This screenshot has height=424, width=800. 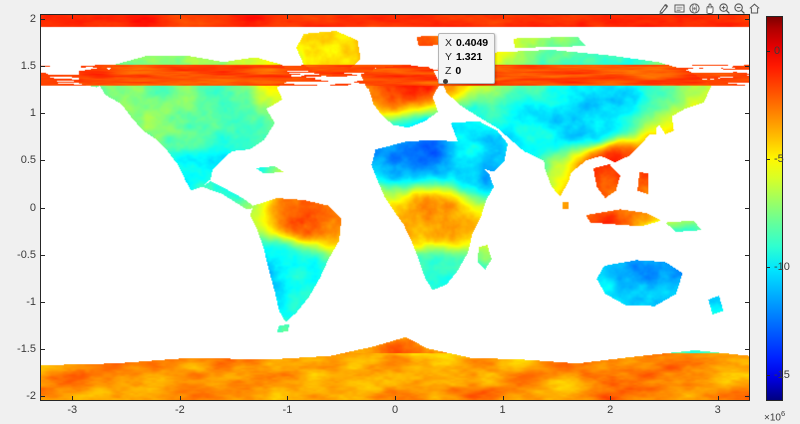 What do you see at coordinates (445, 81) in the screenshot?
I see `data-tip-marker` at bounding box center [445, 81].